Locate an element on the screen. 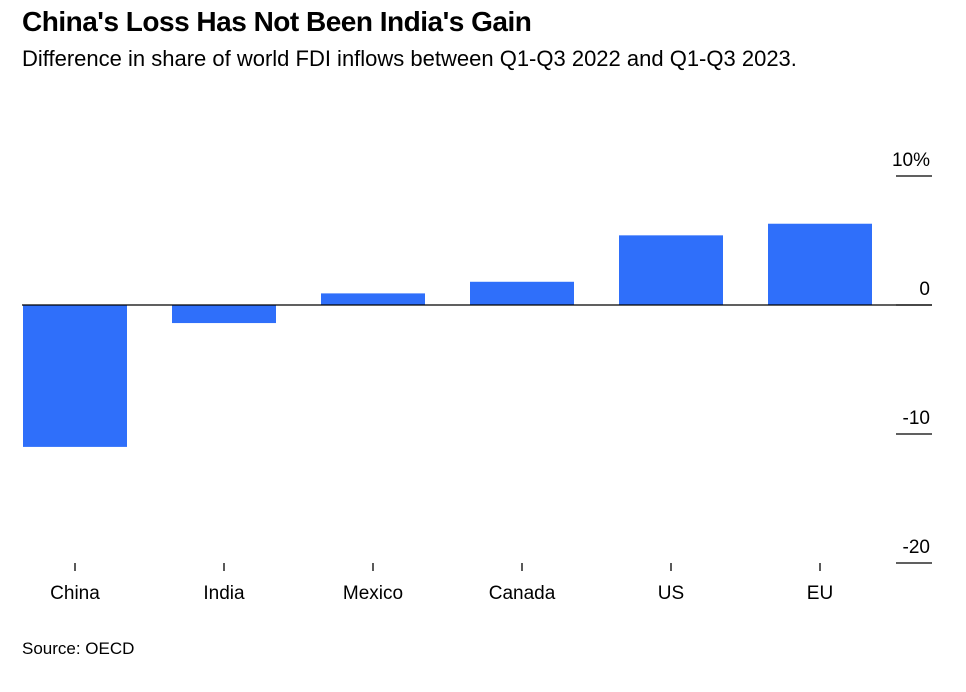 This screenshot has width=966, height=692. y-tick-label: 10% is located at coordinates (911, 160).